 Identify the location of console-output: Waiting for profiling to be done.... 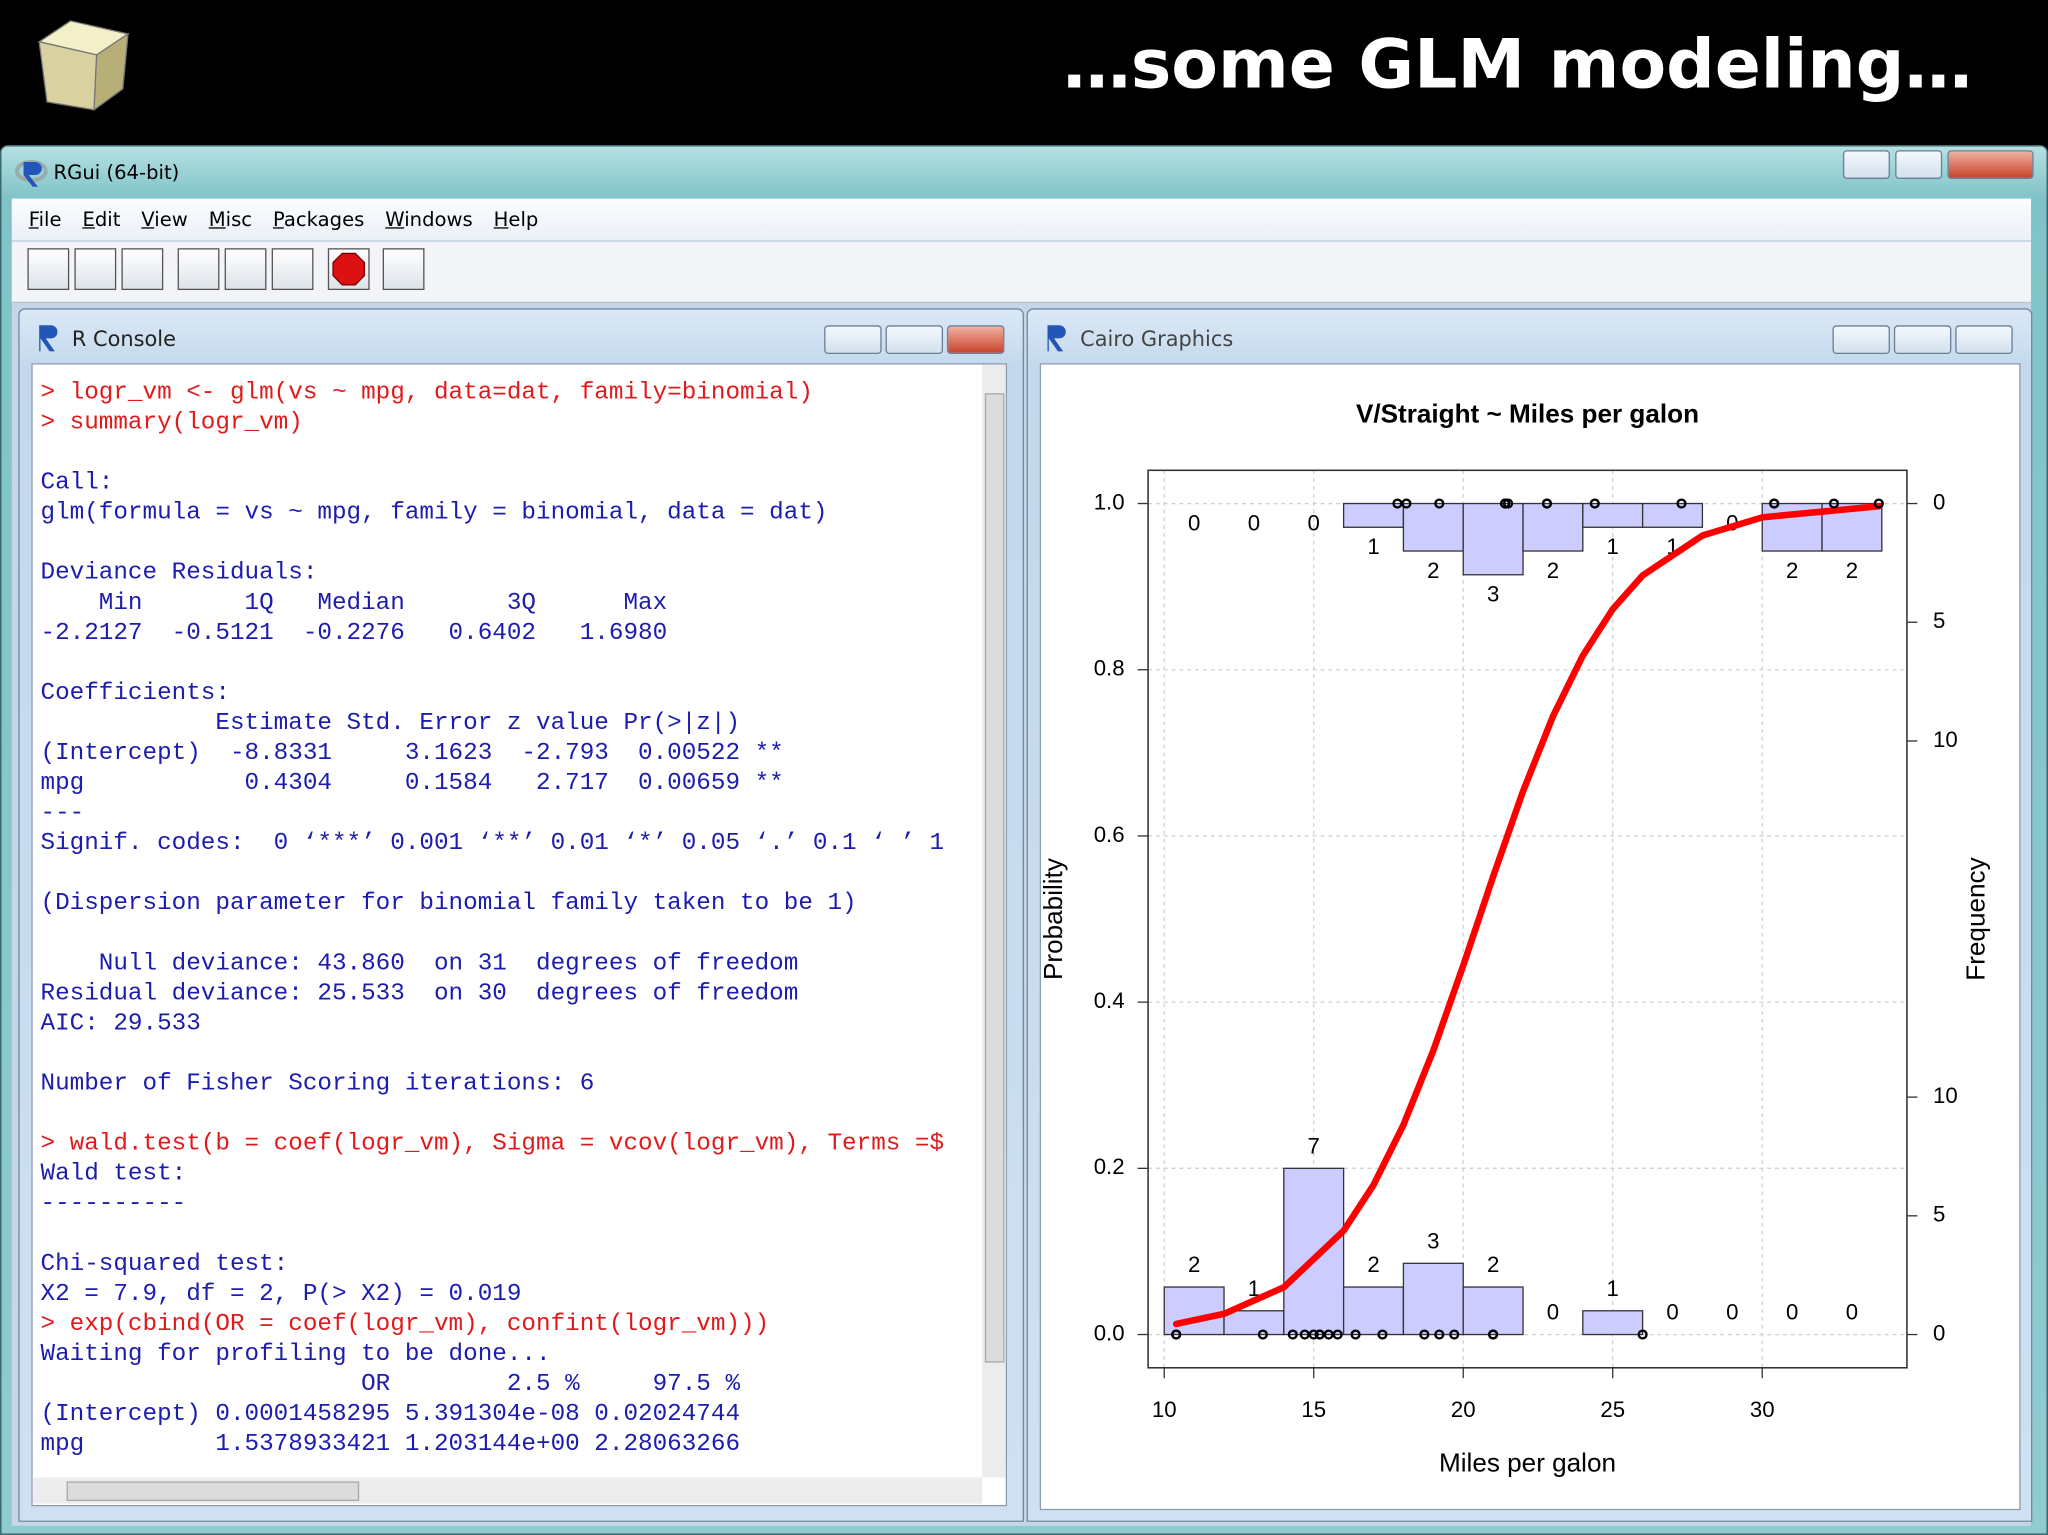
(295, 1354).